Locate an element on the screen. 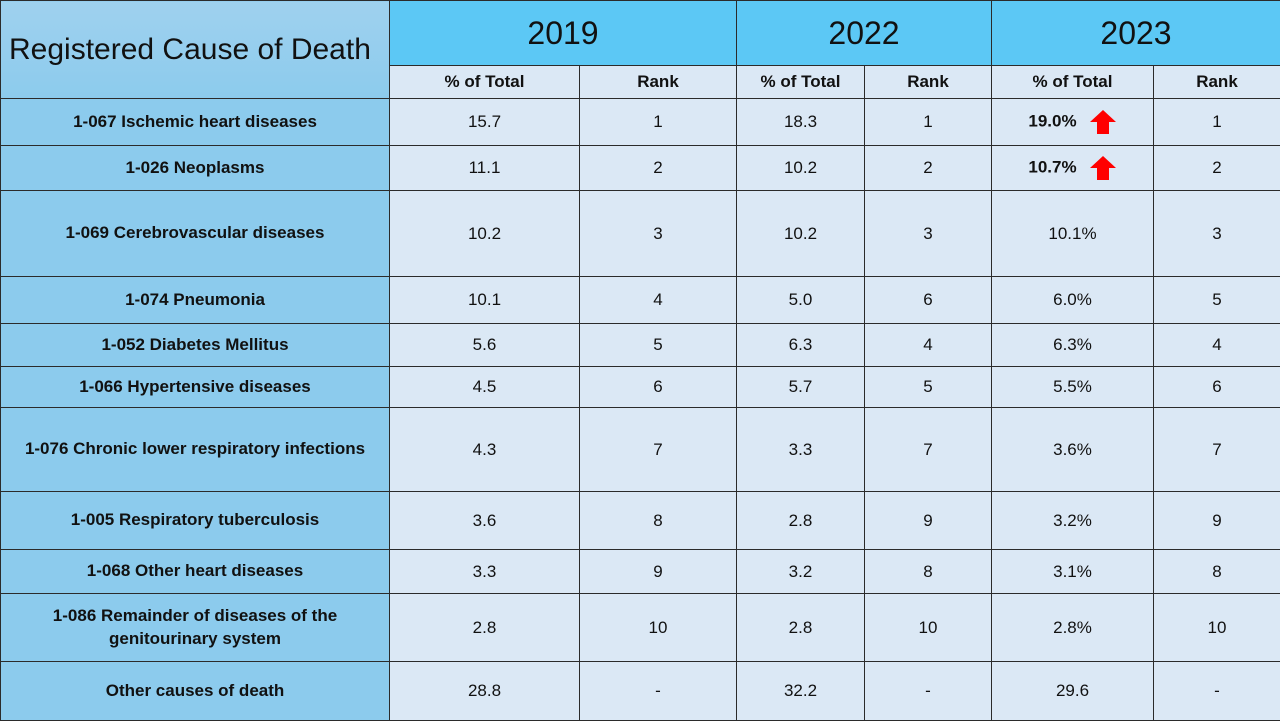 Image resolution: width=1280 pixels, height=721 pixels. pct-header-2023: % of Total is located at coordinates (1073, 82).